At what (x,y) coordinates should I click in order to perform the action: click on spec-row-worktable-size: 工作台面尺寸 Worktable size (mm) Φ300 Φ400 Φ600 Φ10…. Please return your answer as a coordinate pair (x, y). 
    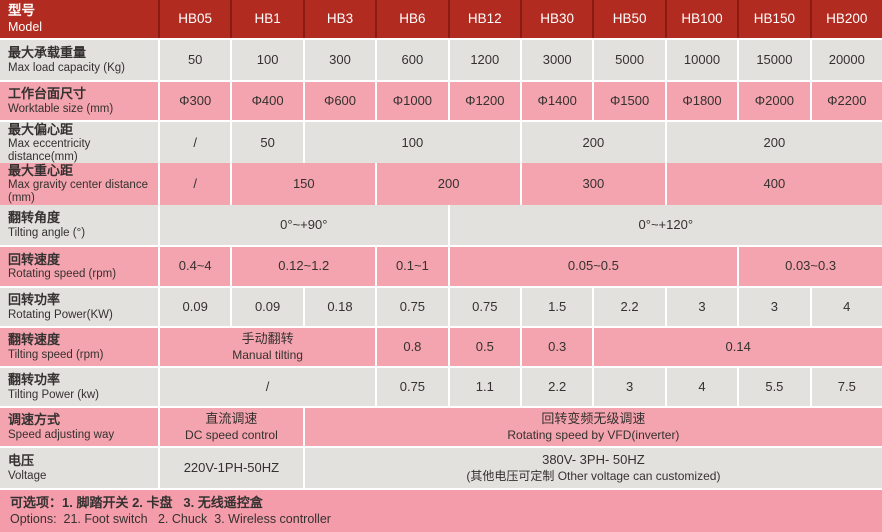
    Looking at the image, I should click on (441, 101).